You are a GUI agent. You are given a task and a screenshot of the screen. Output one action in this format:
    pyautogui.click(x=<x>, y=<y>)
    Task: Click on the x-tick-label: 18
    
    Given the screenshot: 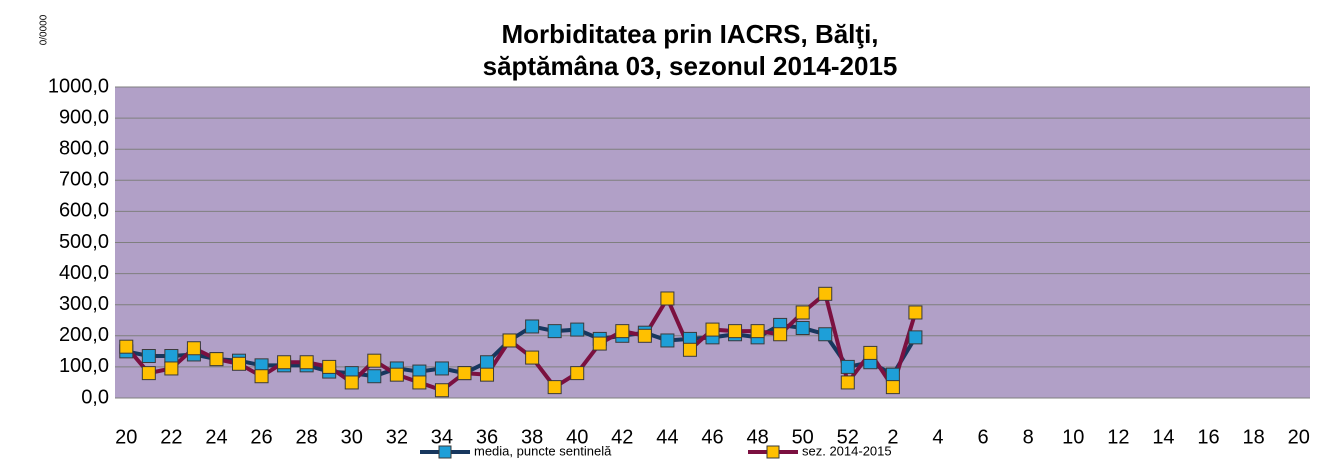 What is the action you would take?
    pyautogui.click(x=1254, y=437)
    